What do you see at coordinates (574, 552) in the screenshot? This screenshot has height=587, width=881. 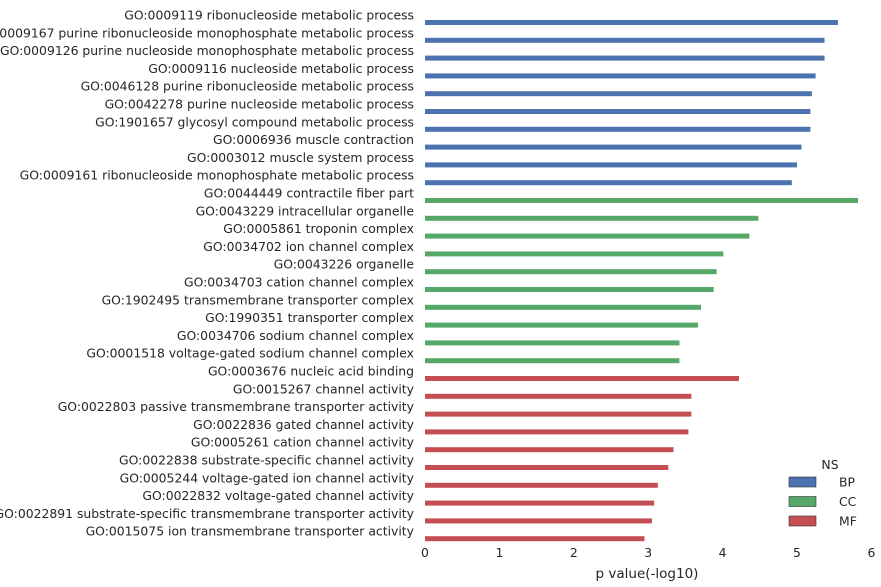 I see `x-tick-label: 2` at bounding box center [574, 552].